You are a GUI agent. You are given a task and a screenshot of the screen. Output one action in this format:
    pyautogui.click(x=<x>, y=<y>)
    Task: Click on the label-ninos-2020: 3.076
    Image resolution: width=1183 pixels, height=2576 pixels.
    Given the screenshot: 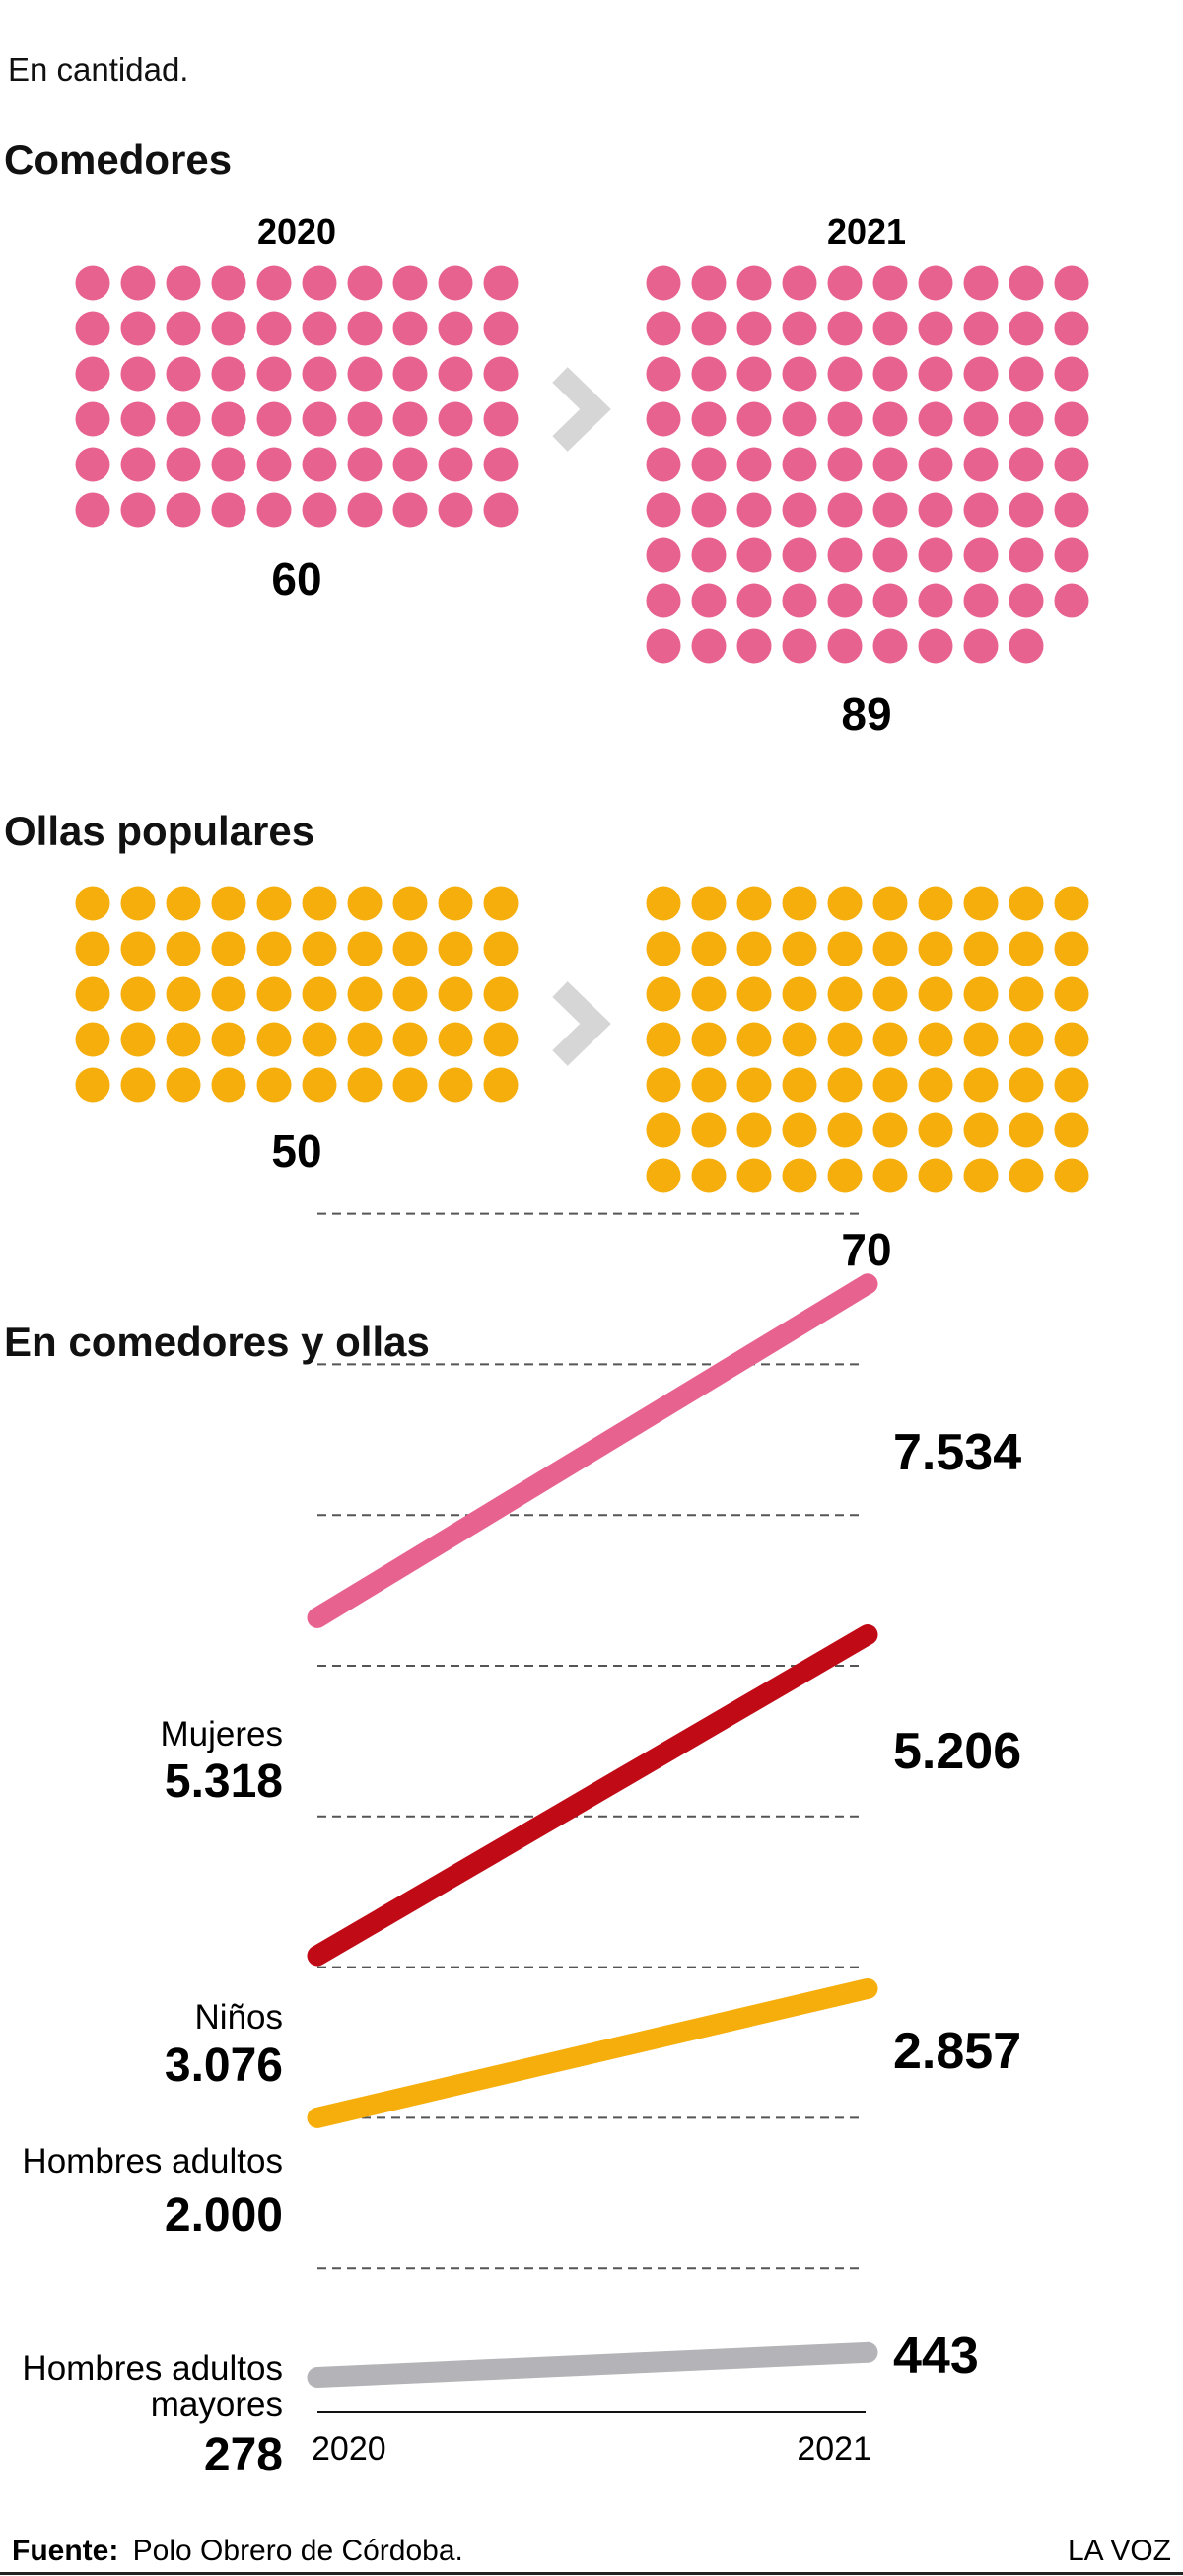 What is the action you would take?
    pyautogui.click(x=224, y=2066)
    